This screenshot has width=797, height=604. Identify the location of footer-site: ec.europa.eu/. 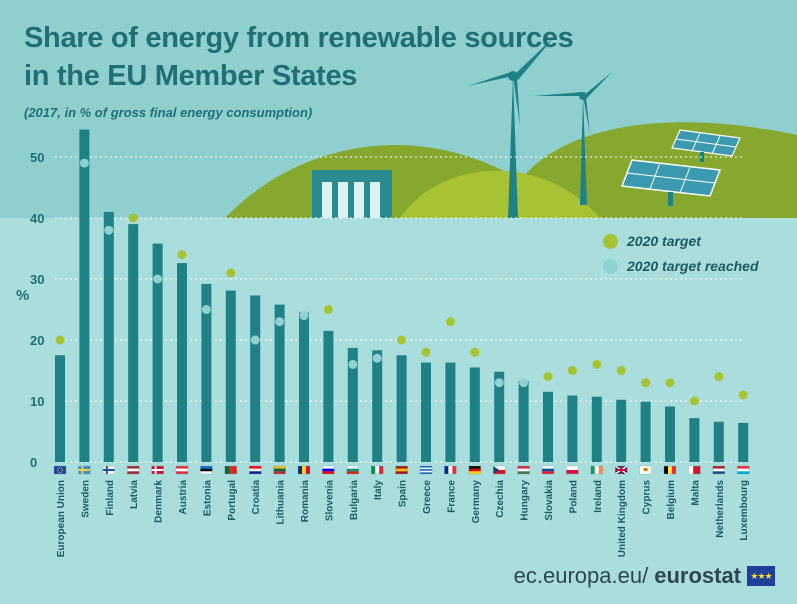
(581, 575).